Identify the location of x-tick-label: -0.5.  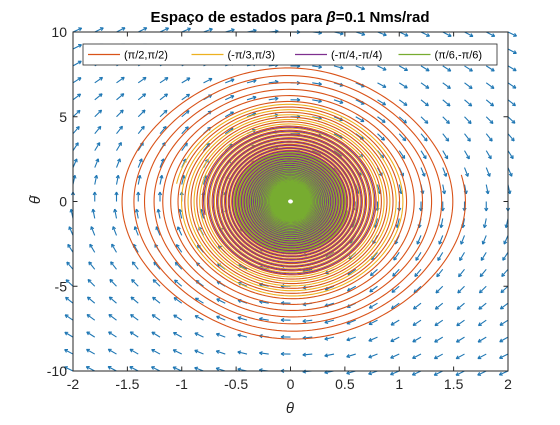
(236, 384).